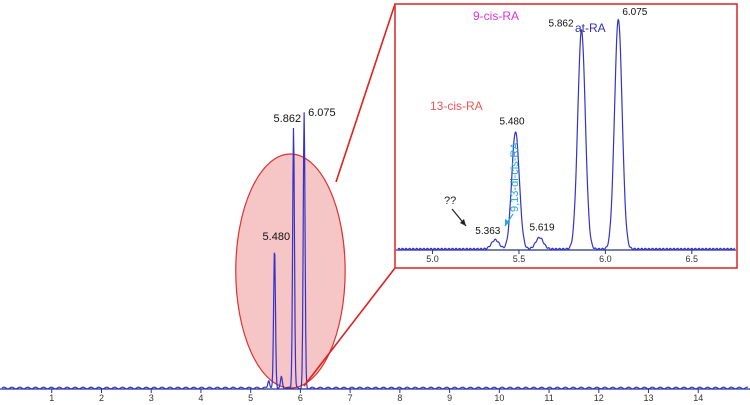  Describe the element at coordinates (322, 113) in the screenshot. I see `main-peak-label: 6.075` at that location.